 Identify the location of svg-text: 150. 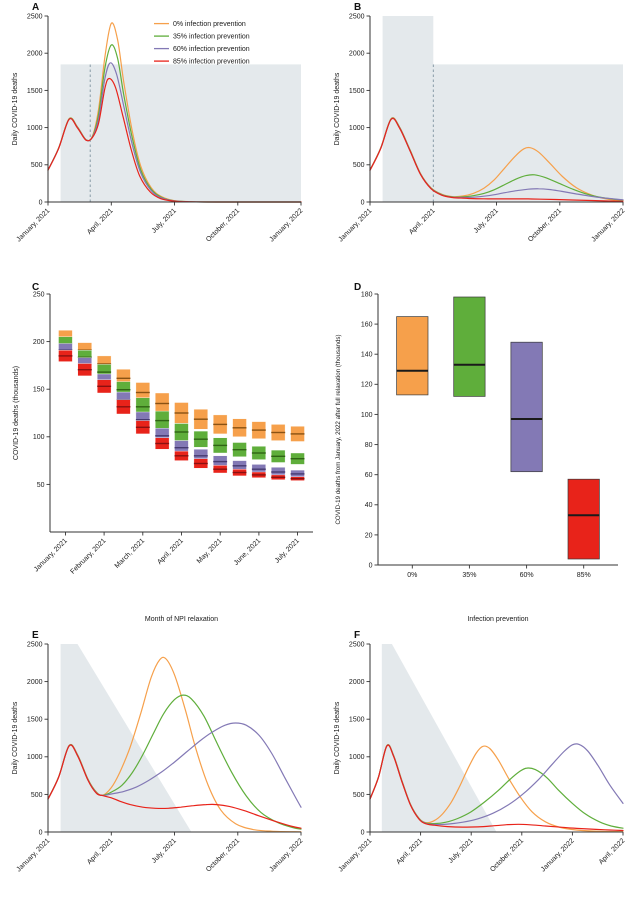
(39, 390).